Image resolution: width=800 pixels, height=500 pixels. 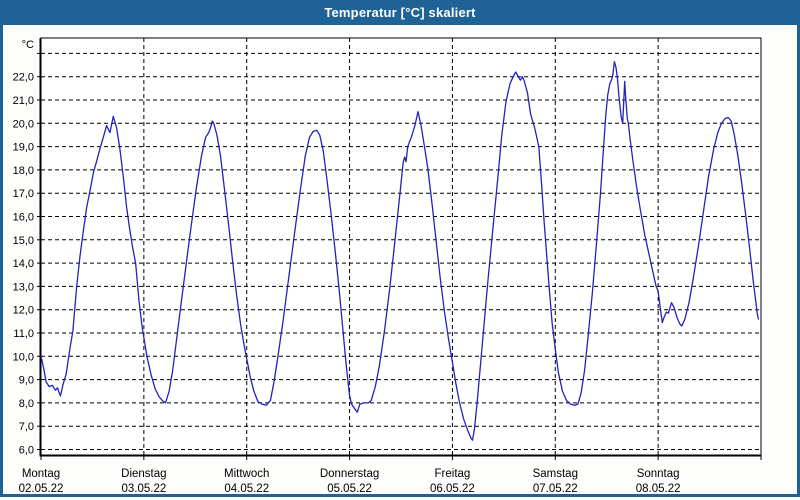 What do you see at coordinates (23, 101) in the screenshot?
I see `y-tick-label: 21,0` at bounding box center [23, 101].